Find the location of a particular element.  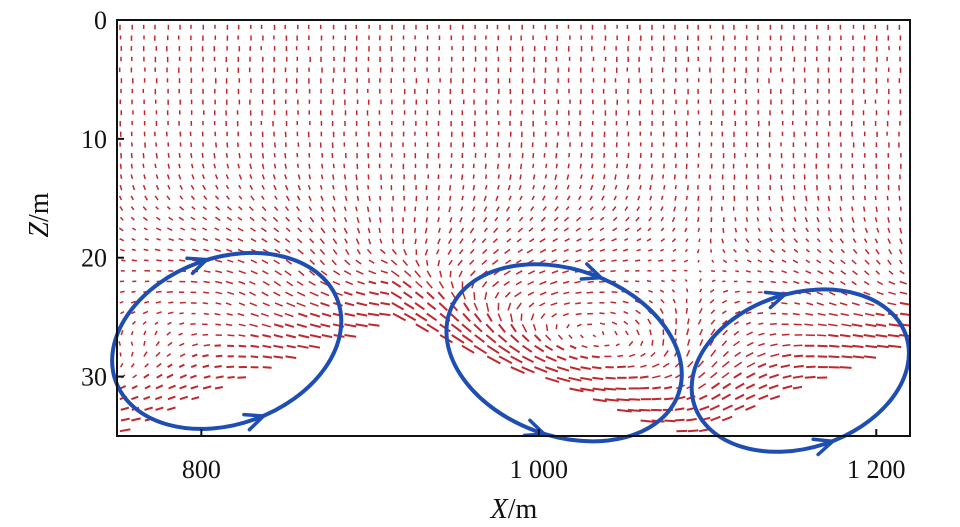

x-axis-title: X/m is located at coordinates (514, 509).